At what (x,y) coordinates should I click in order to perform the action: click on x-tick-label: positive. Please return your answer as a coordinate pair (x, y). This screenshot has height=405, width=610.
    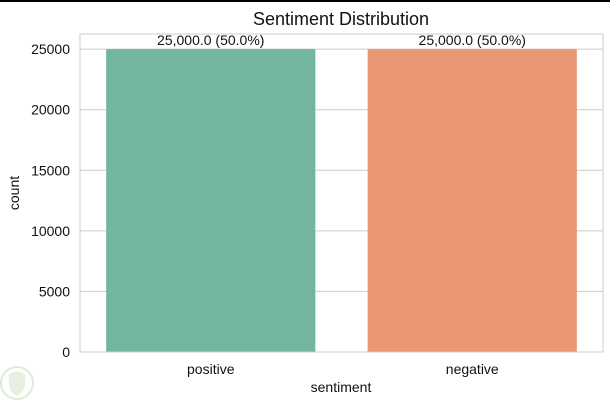
    Looking at the image, I should click on (211, 369).